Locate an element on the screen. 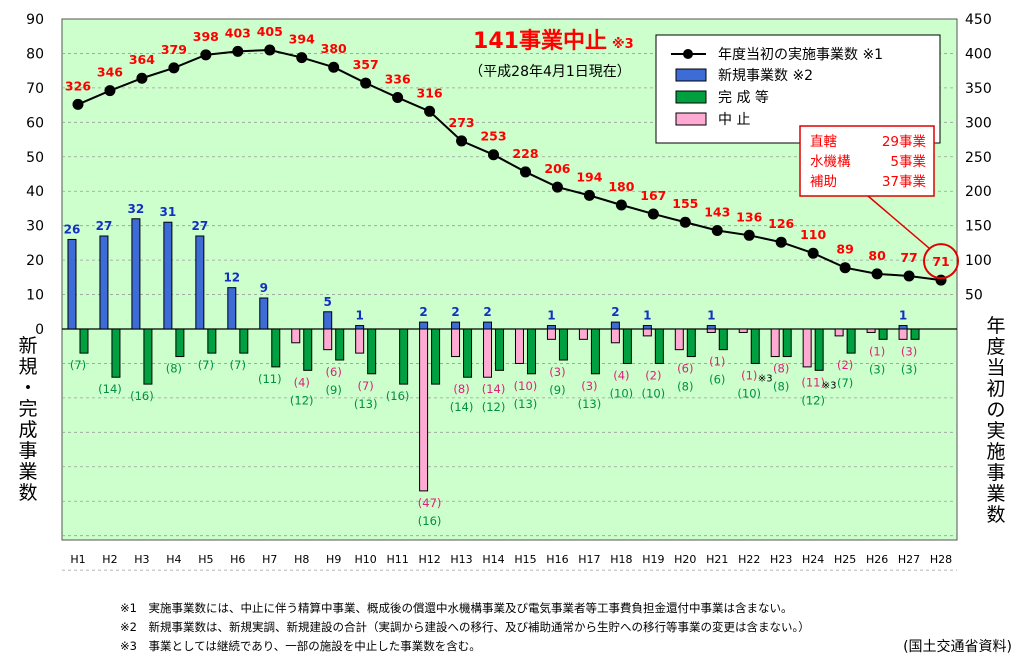 The width and height of the screenshot is (1024, 660). x-tick-label: H2 is located at coordinates (109, 559).